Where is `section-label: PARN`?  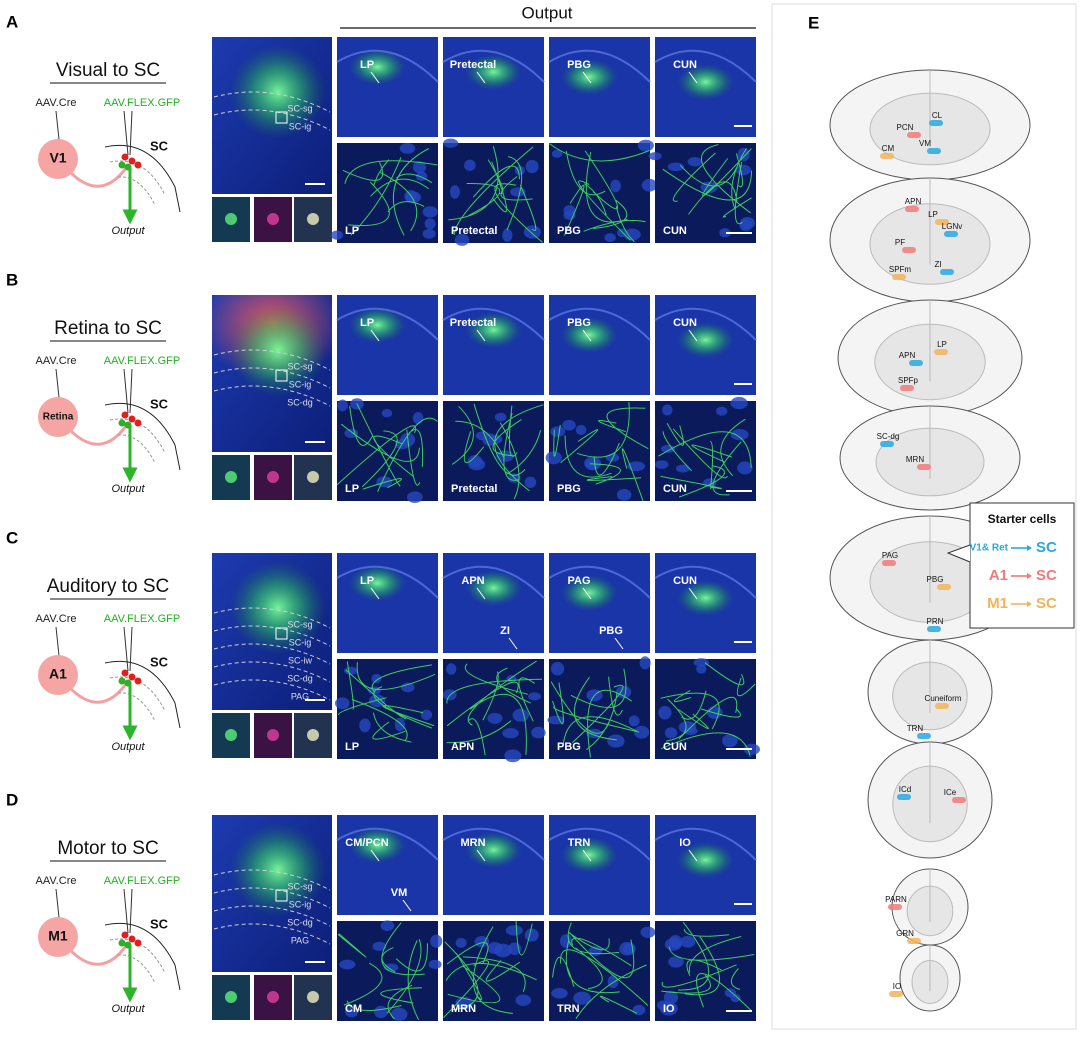
section-label: PARN is located at coordinates (896, 899).